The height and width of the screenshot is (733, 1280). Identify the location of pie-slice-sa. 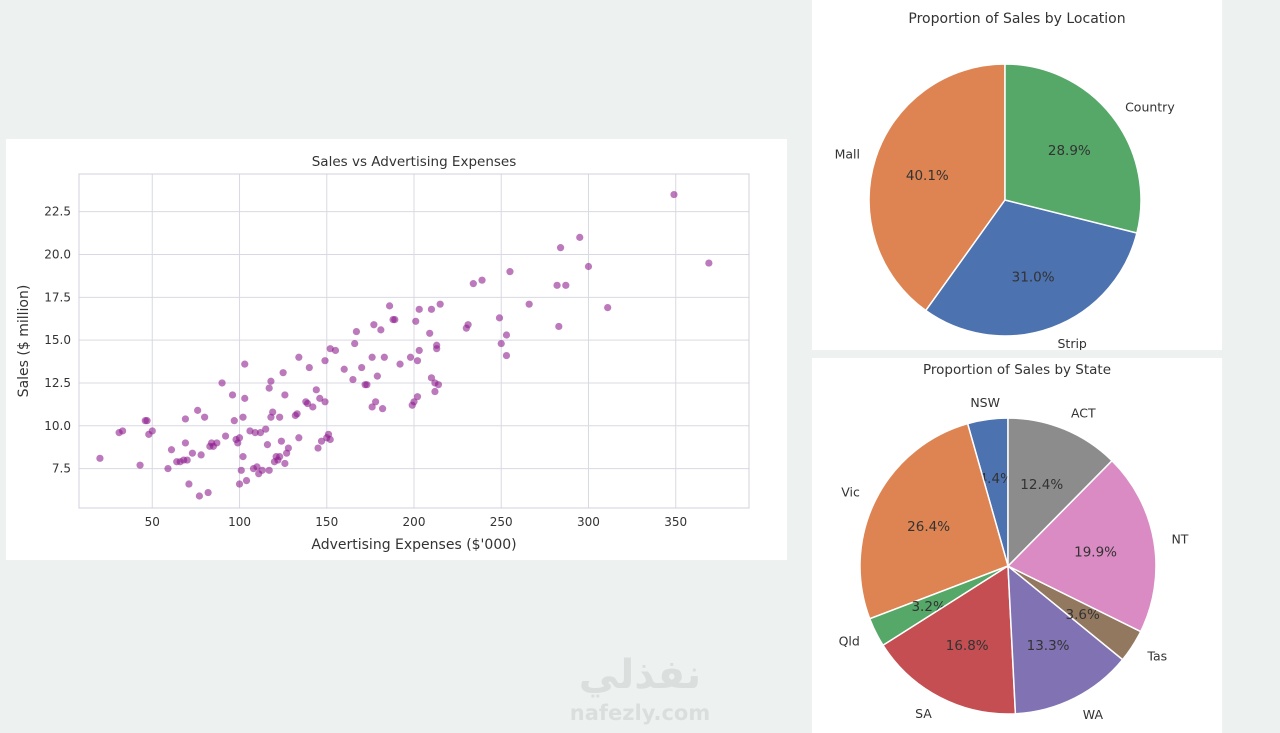
(949, 639).